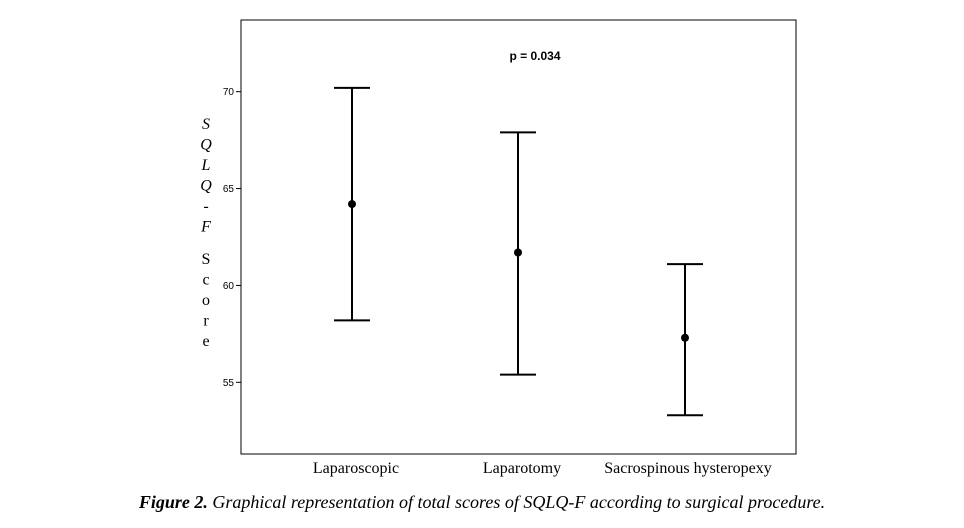 The width and height of the screenshot is (964, 528). Describe the element at coordinates (356, 468) in the screenshot. I see `x-tick-label-1: Laparoscopic` at that location.